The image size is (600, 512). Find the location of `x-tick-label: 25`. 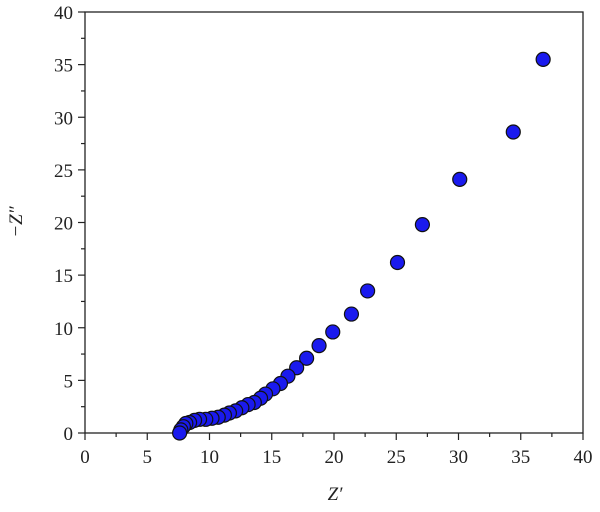

x-tick-label: 25 is located at coordinates (396, 457).